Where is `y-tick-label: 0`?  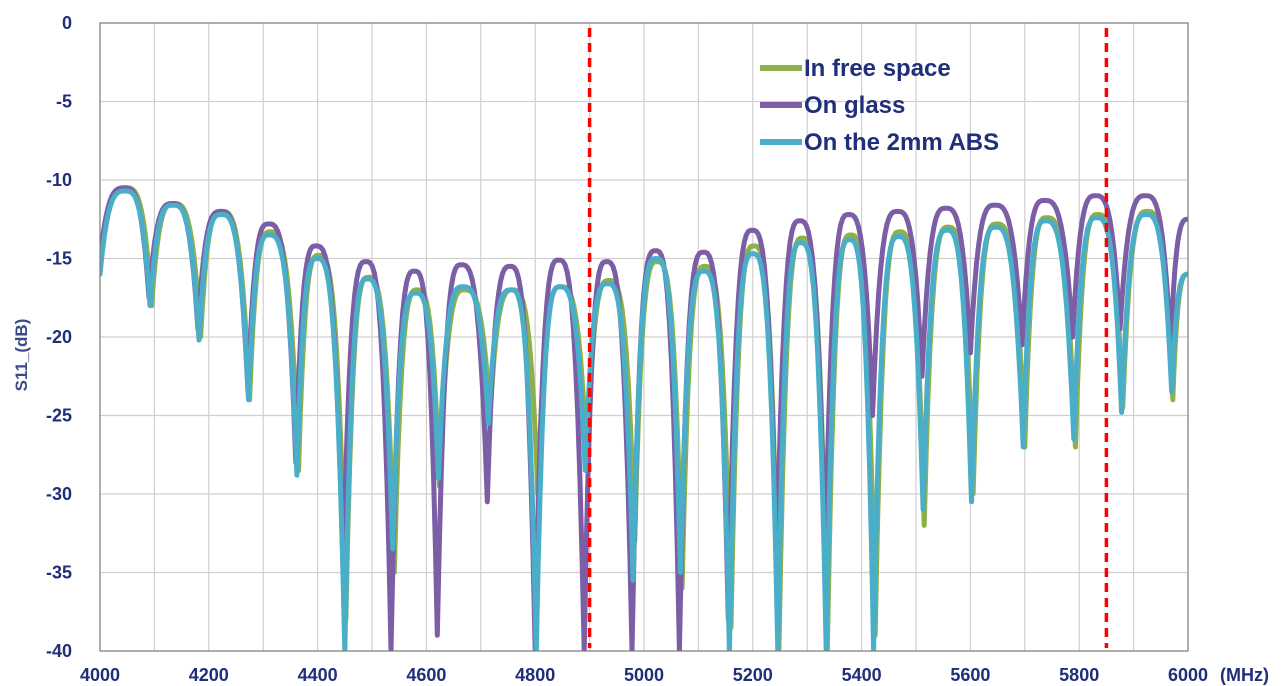
y-tick-label: 0 is located at coordinates (67, 23).